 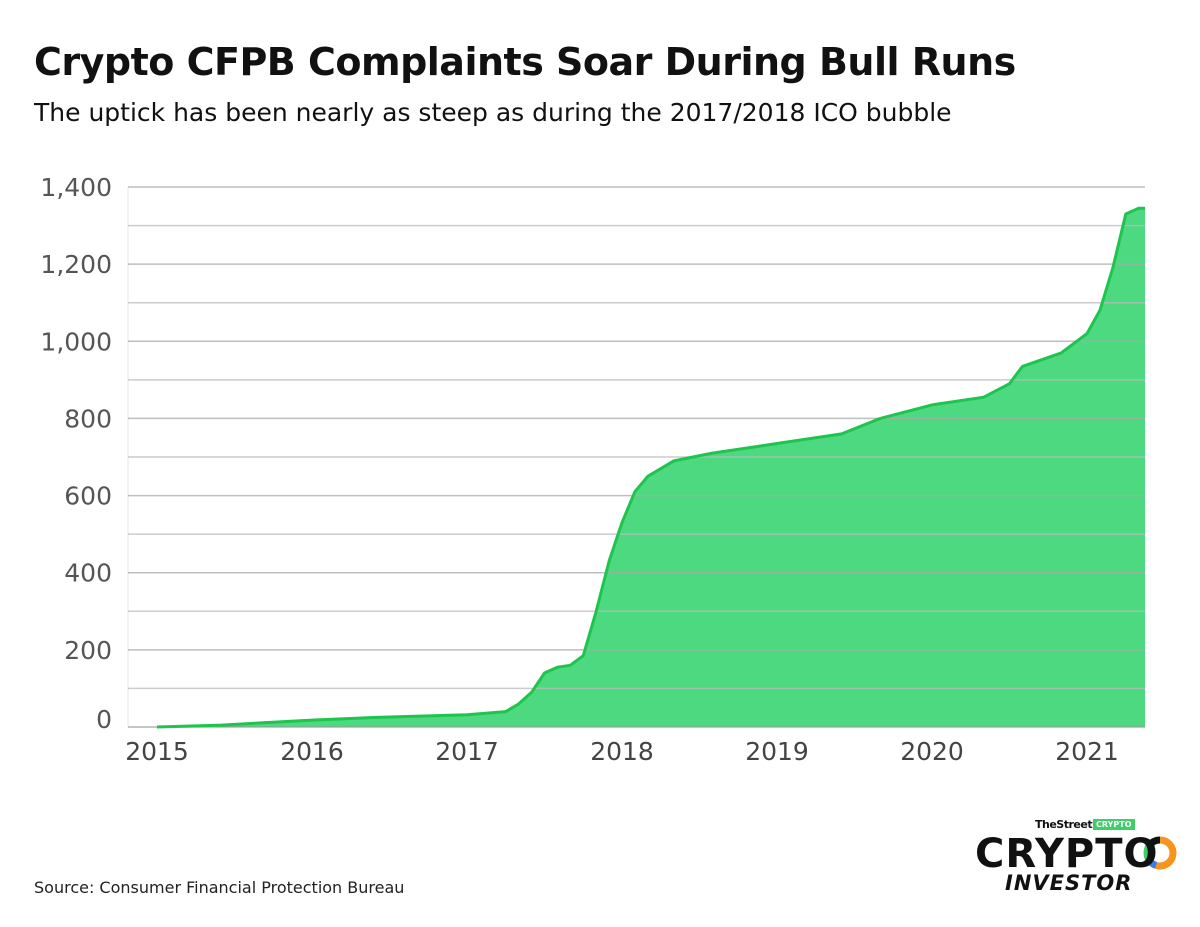 I want to click on y-tick-label: 0, so click(x=104, y=719).